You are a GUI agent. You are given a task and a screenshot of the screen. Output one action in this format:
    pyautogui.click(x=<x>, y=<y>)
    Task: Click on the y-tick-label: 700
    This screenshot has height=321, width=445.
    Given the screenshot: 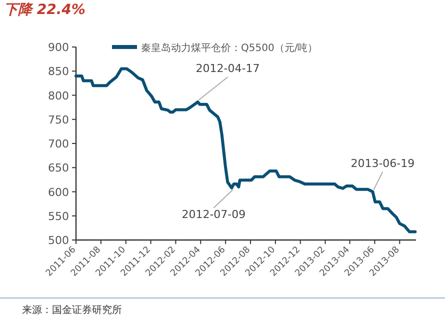 What is the action you would take?
    pyautogui.click(x=58, y=144)
    